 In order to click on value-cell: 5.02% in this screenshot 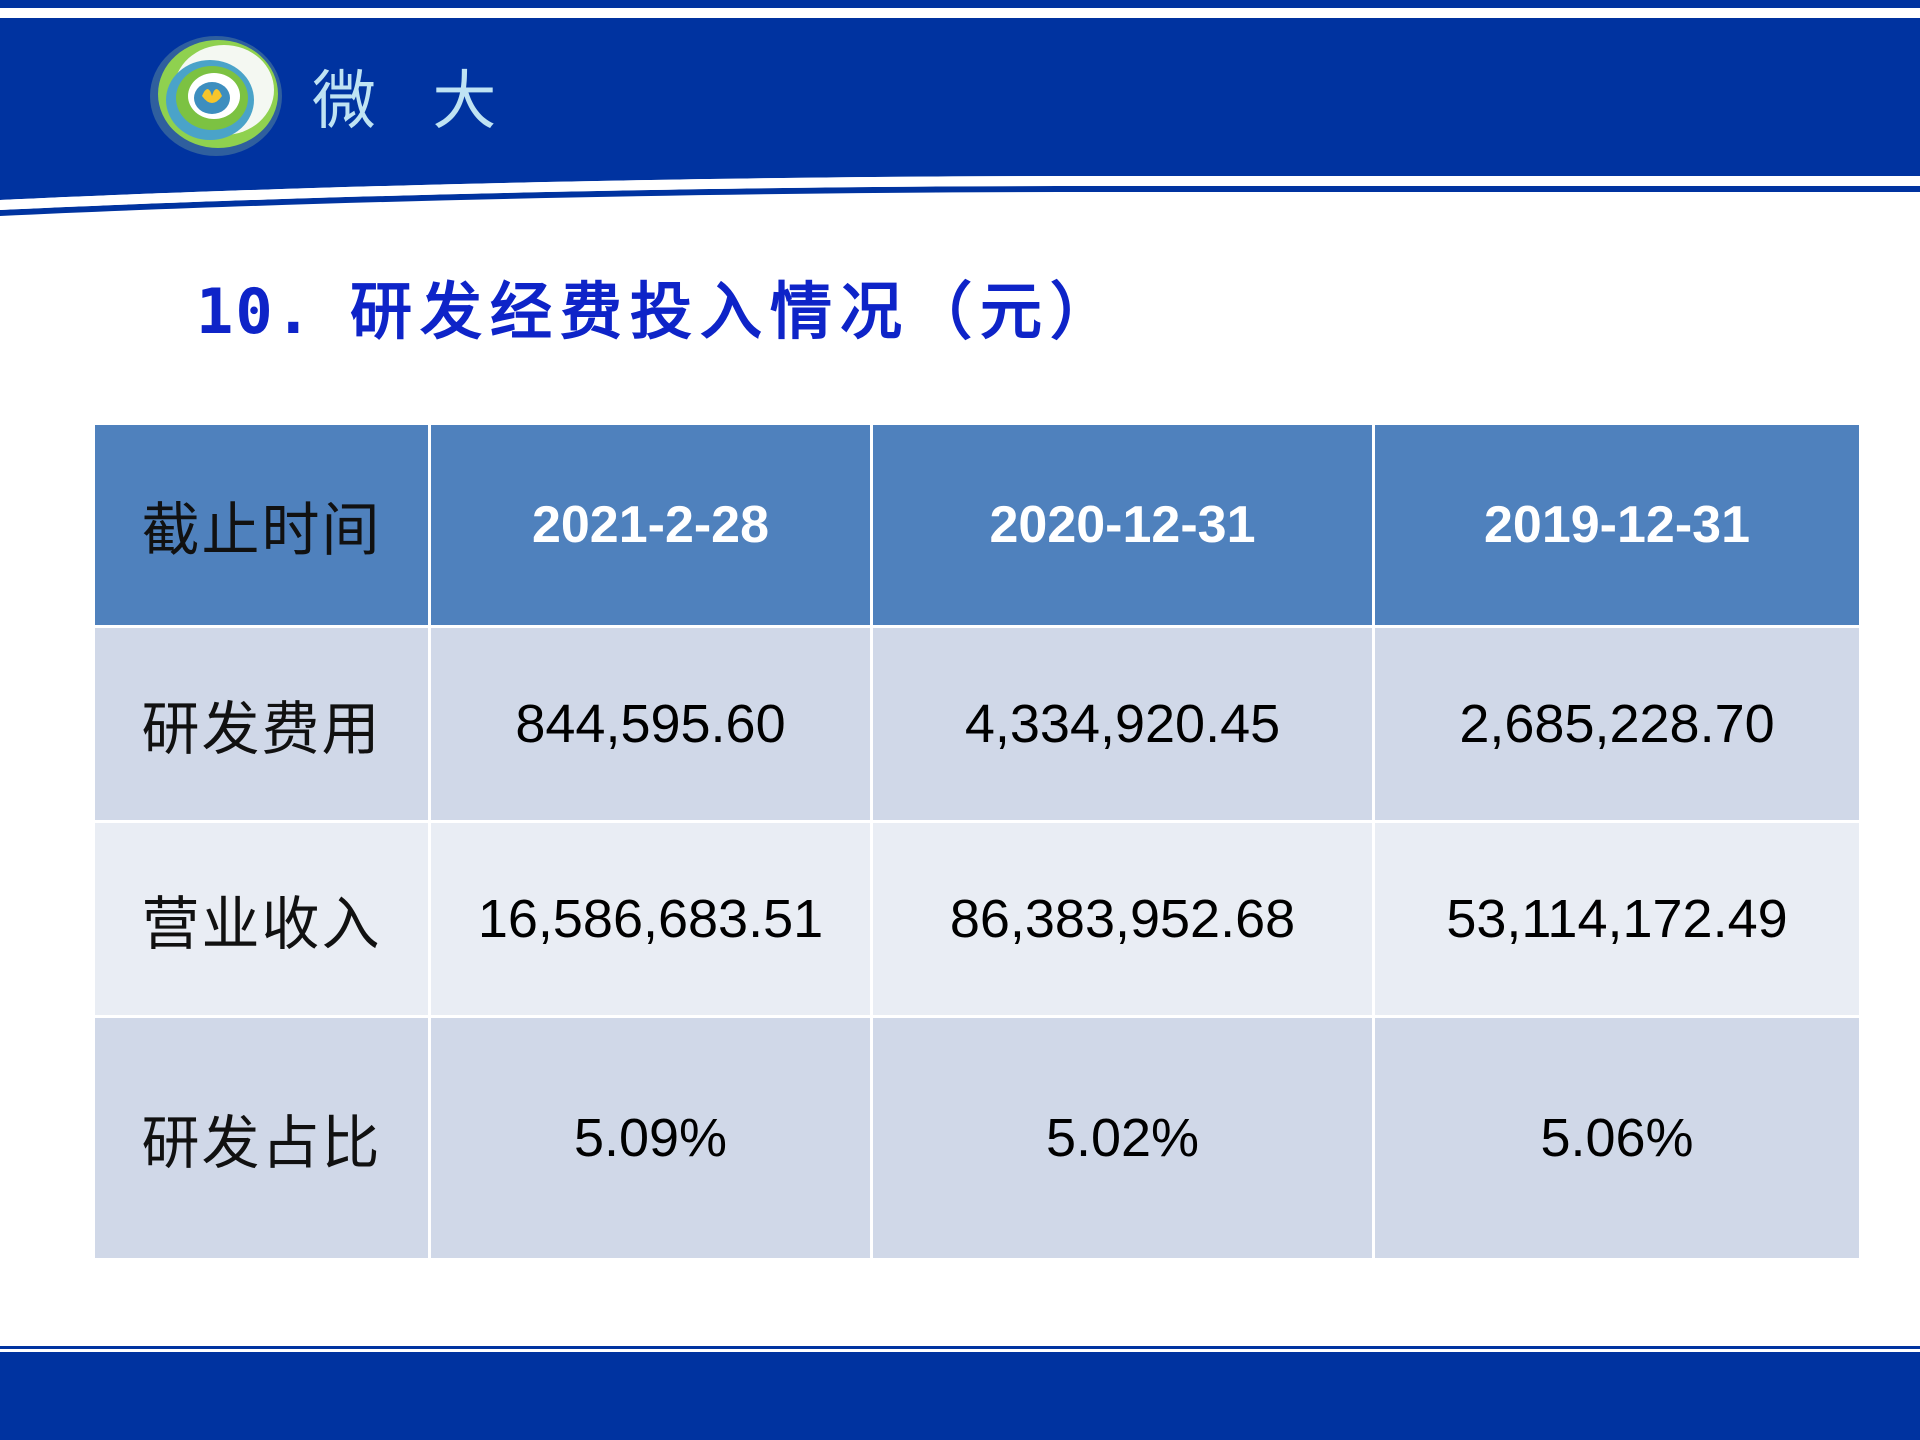, I will do `click(1122, 1138)`.